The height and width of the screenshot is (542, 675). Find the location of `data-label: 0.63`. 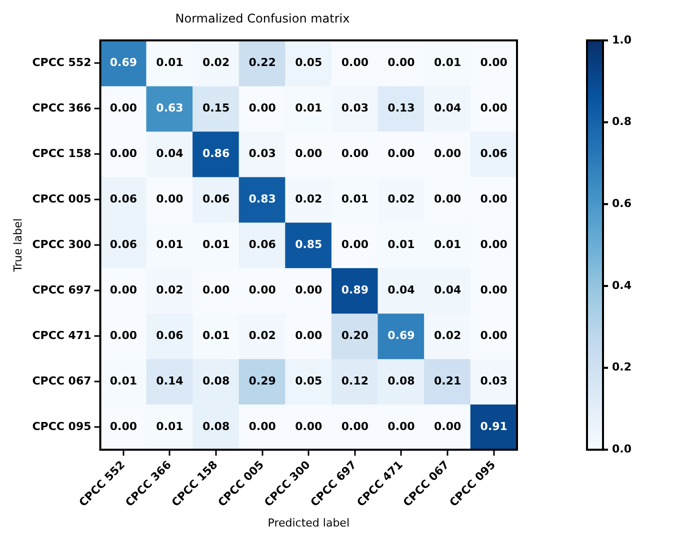

data-label: 0.63 is located at coordinates (170, 107).